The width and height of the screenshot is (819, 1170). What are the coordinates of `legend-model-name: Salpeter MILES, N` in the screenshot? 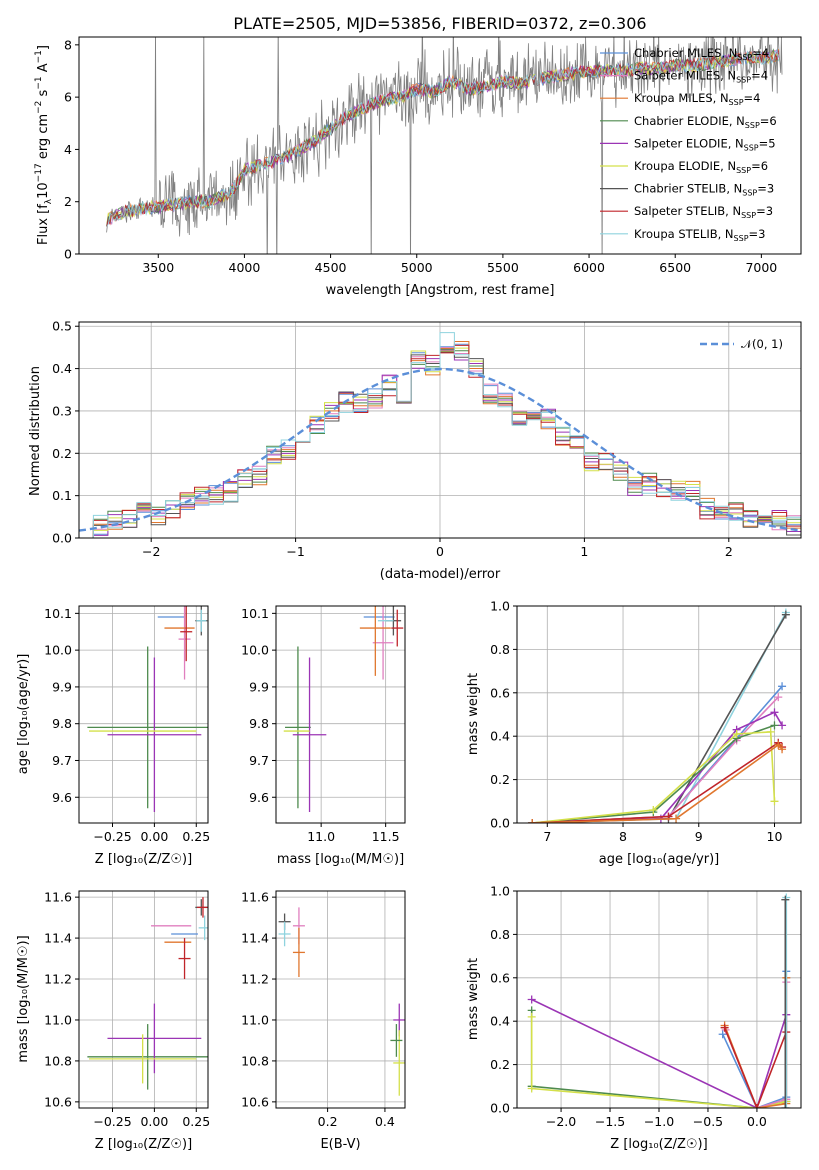 It's located at (685, 76).